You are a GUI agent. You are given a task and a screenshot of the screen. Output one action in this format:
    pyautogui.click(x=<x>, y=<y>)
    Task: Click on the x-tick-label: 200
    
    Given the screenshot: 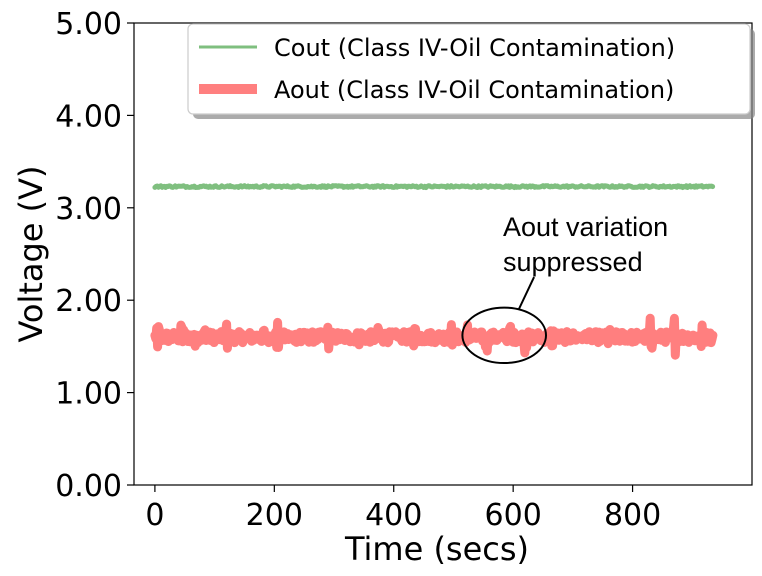 What is the action you would take?
    pyautogui.click(x=274, y=515)
    